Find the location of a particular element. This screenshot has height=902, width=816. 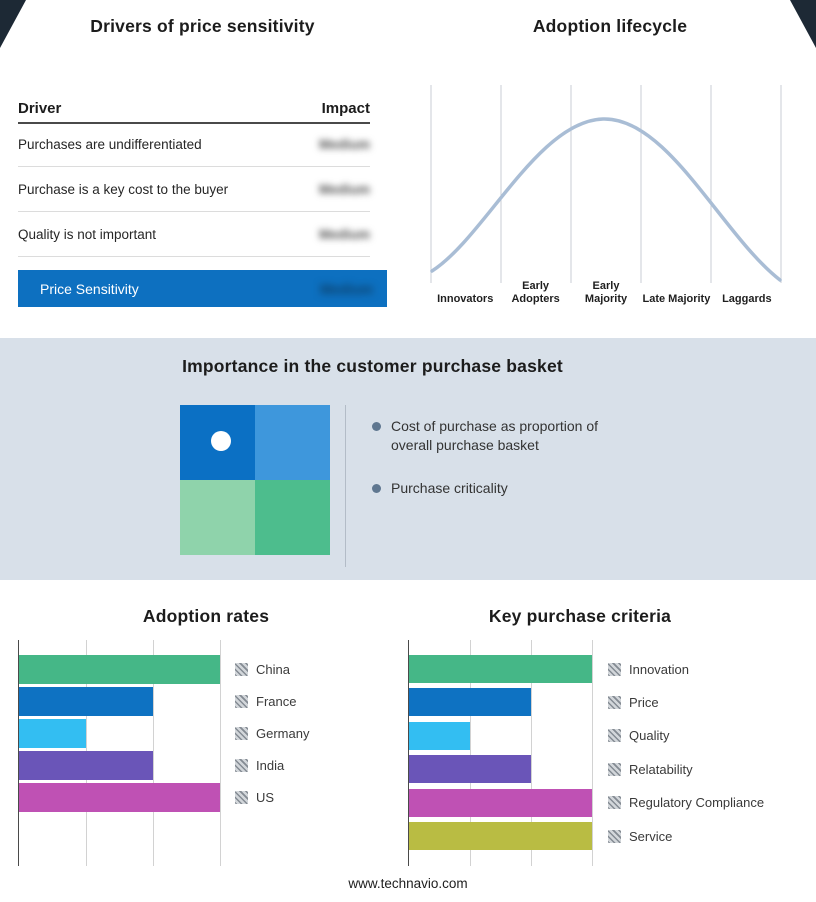

purchase-basket-matrix is located at coordinates (255, 480).